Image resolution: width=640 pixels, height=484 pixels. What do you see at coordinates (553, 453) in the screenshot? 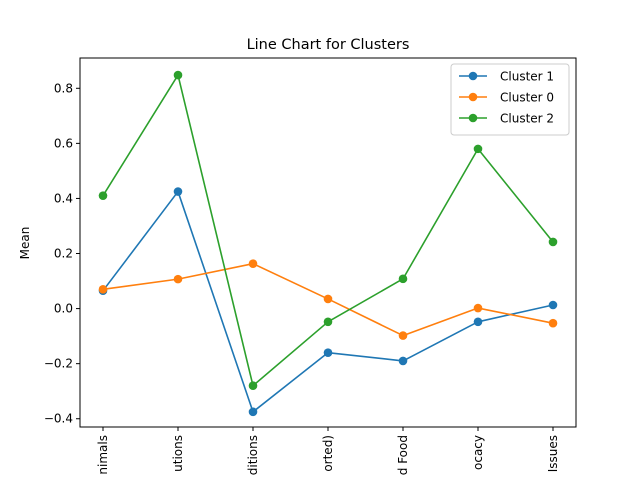
I see `x-tick-label: Issues` at bounding box center [553, 453].